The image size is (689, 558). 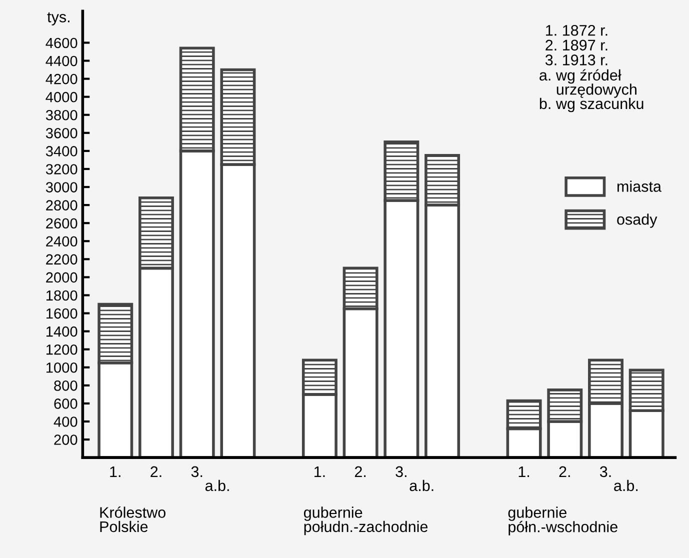 What do you see at coordinates (66, 439) in the screenshot?
I see `y-tick-label: 200` at bounding box center [66, 439].